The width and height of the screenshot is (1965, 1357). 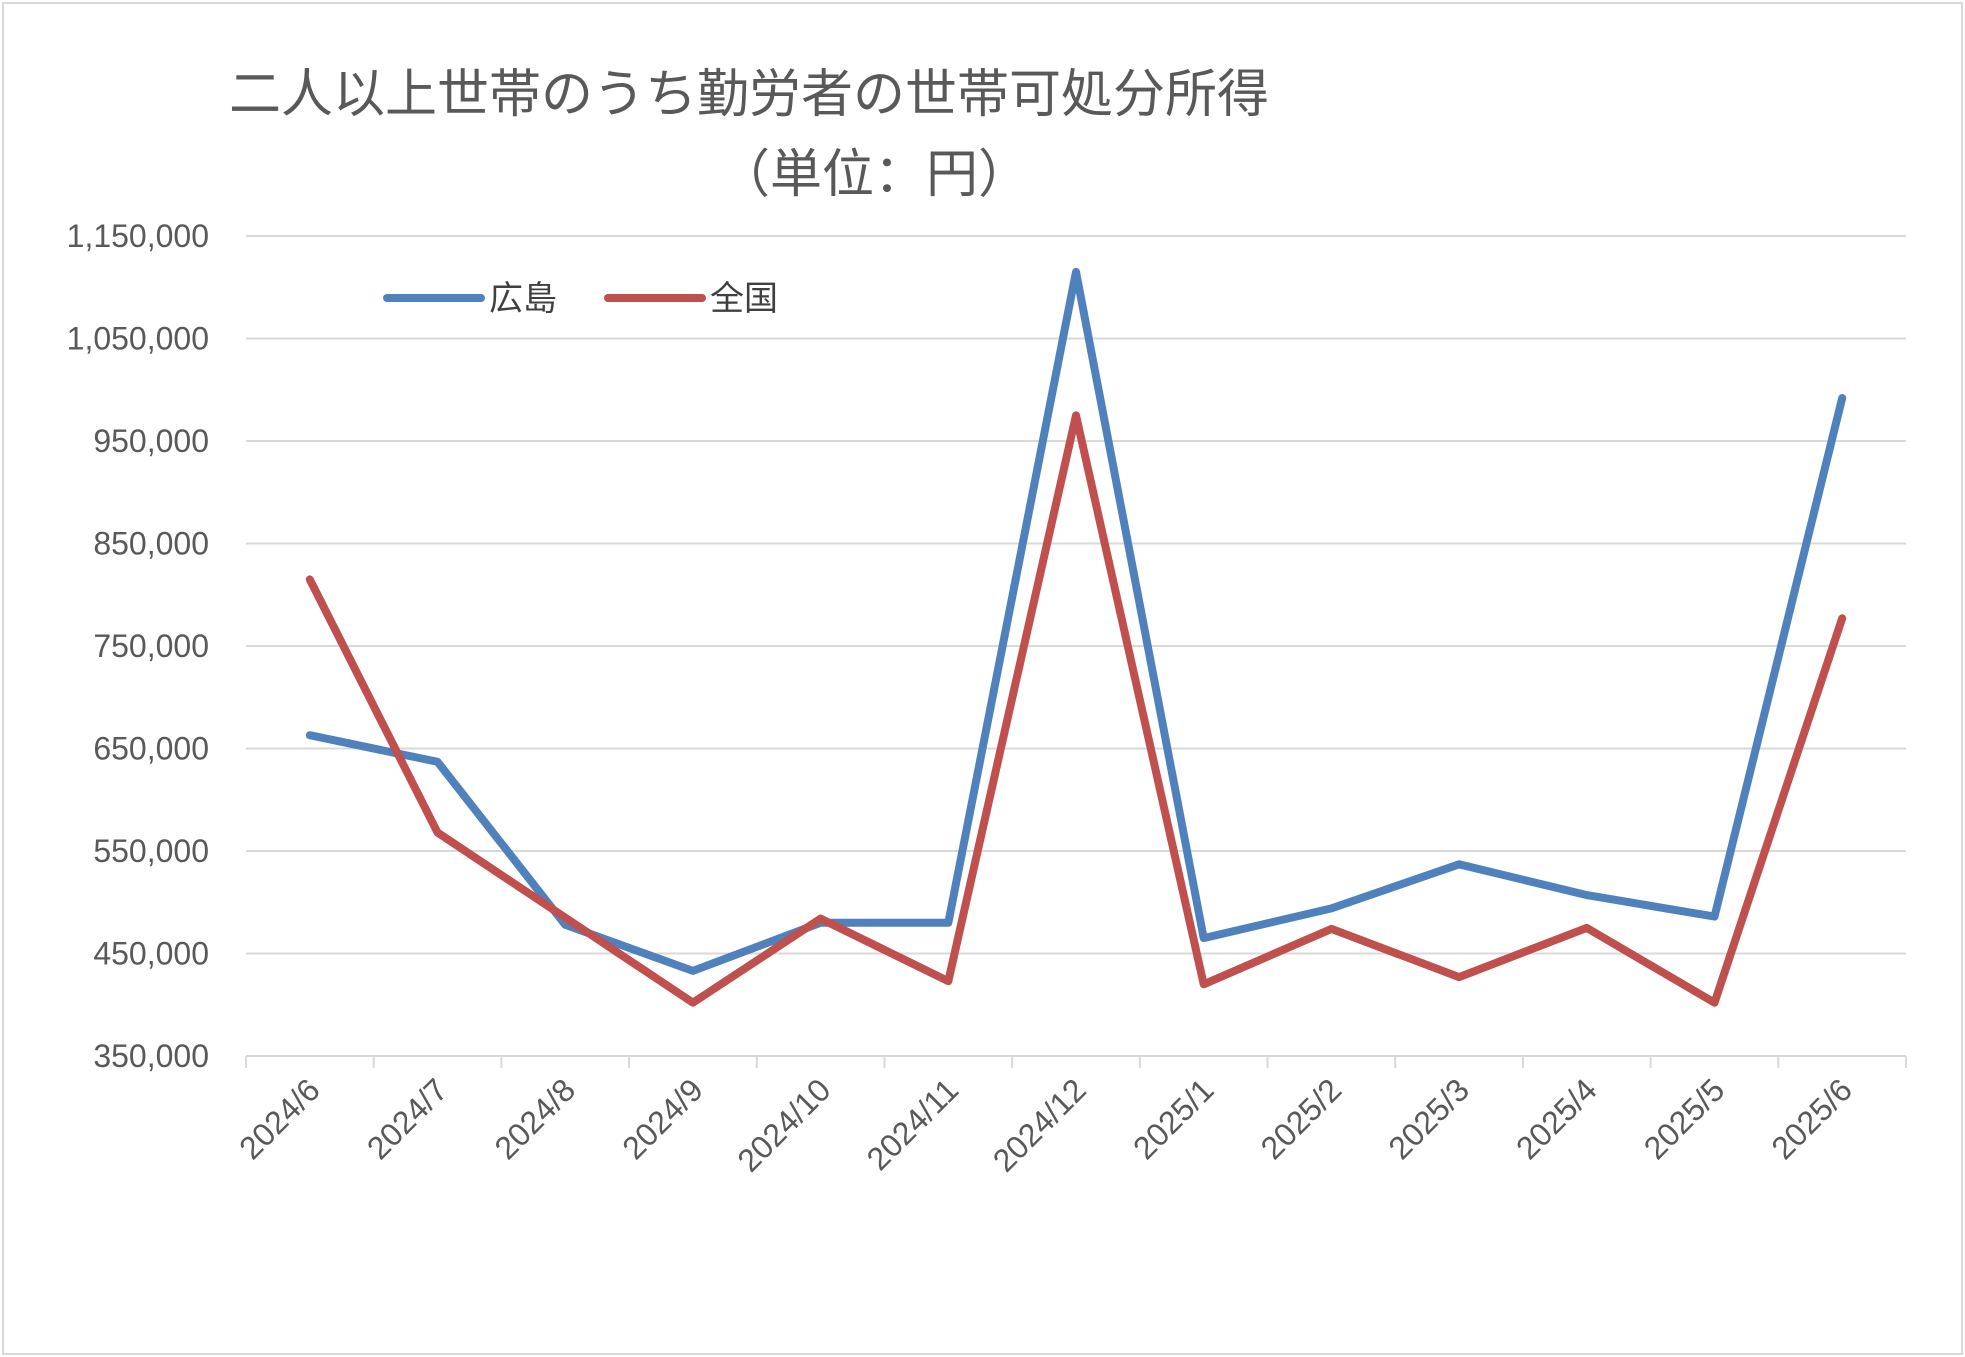 What do you see at coordinates (913, 1124) in the screenshot?
I see `x-tick-label: 2024/11` at bounding box center [913, 1124].